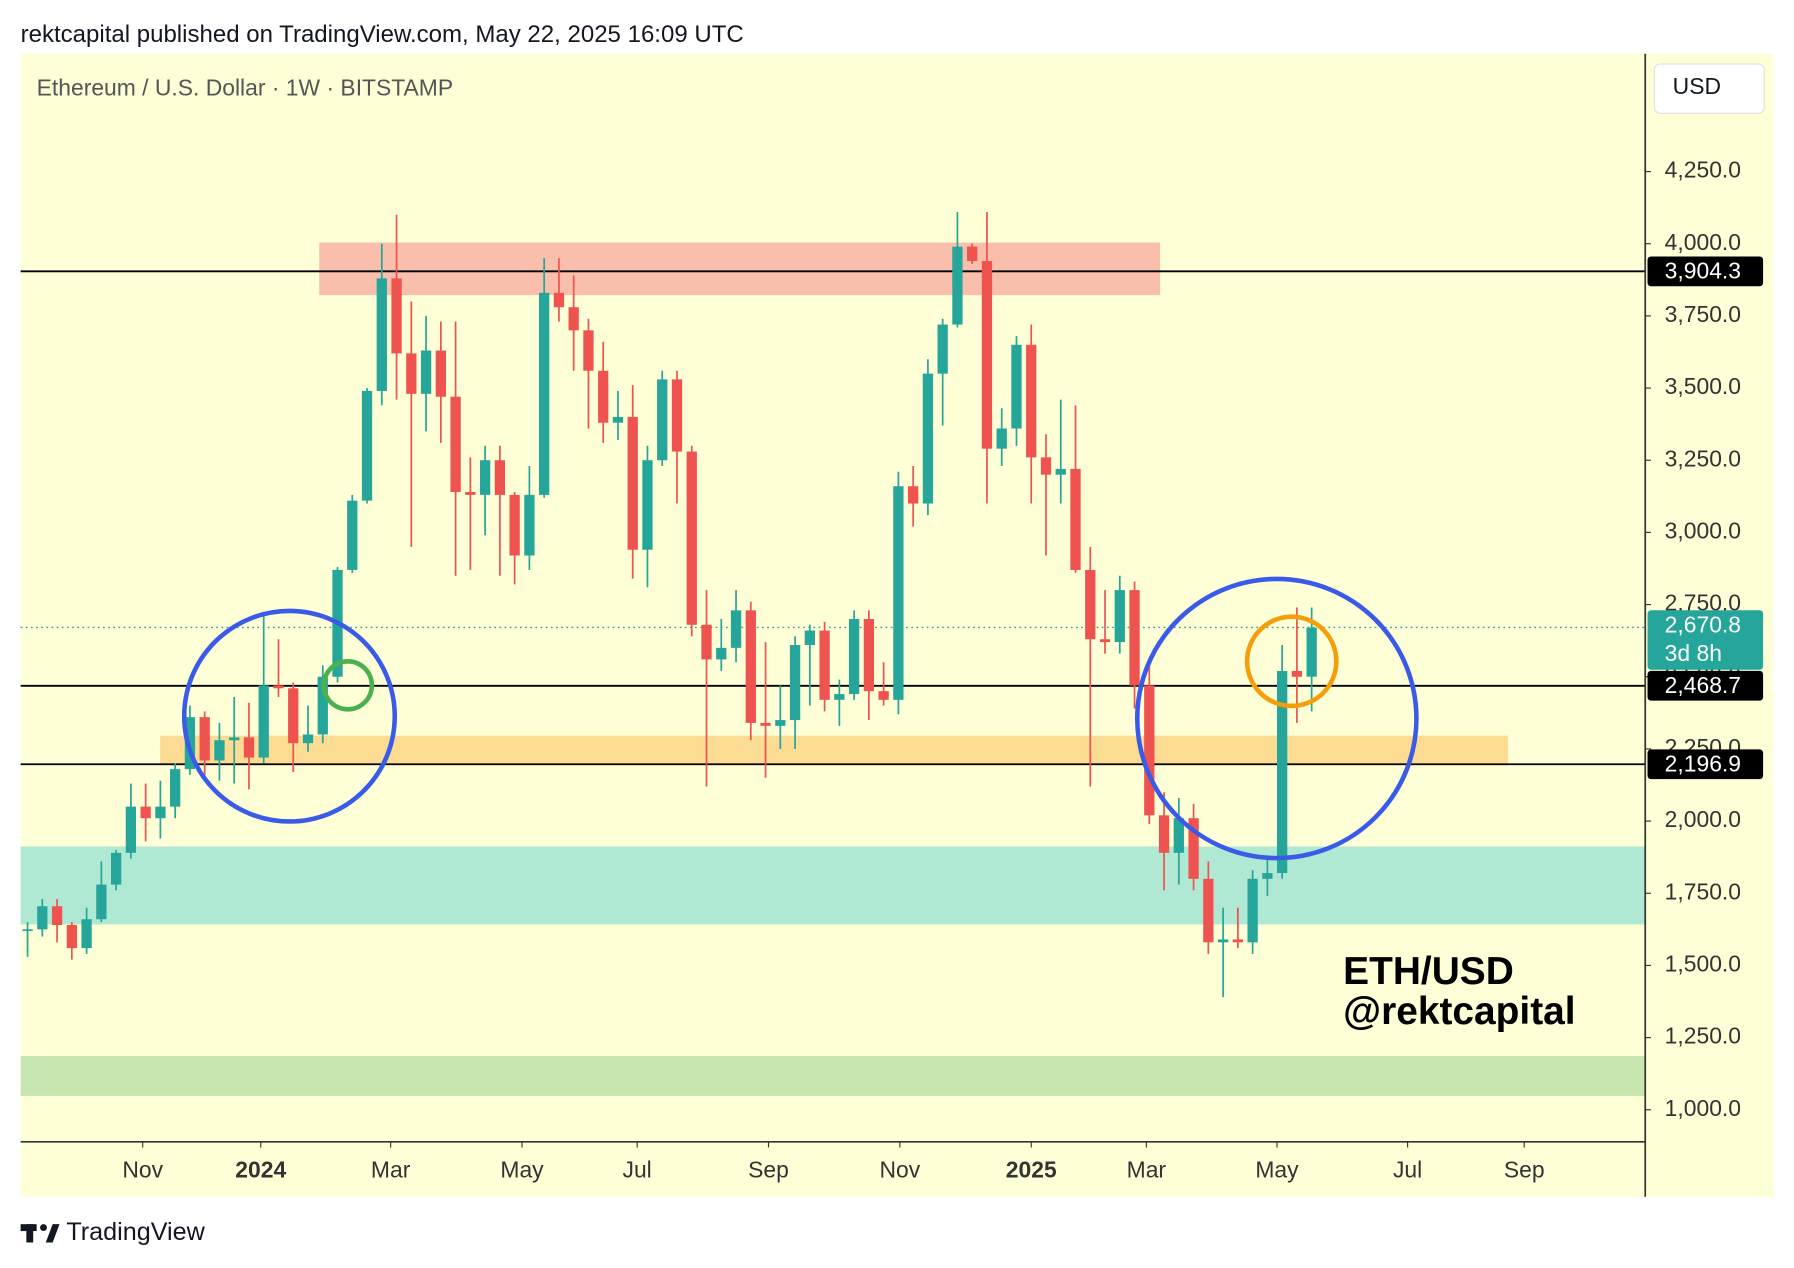 Image resolution: width=1794 pixels, height=1268 pixels. Describe the element at coordinates (1703, 386) in the screenshot. I see `y-tick-label: 3,500.0` at that location.